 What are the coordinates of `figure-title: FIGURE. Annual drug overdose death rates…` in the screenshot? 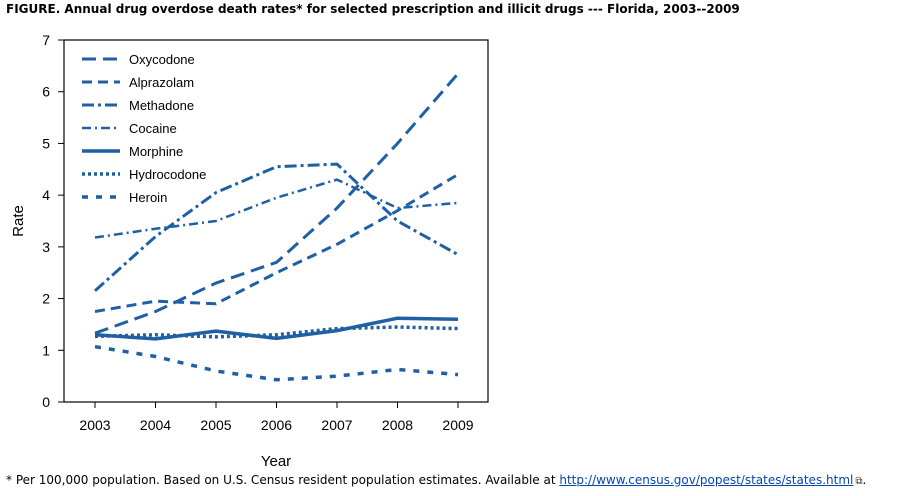 It's located at (373, 9).